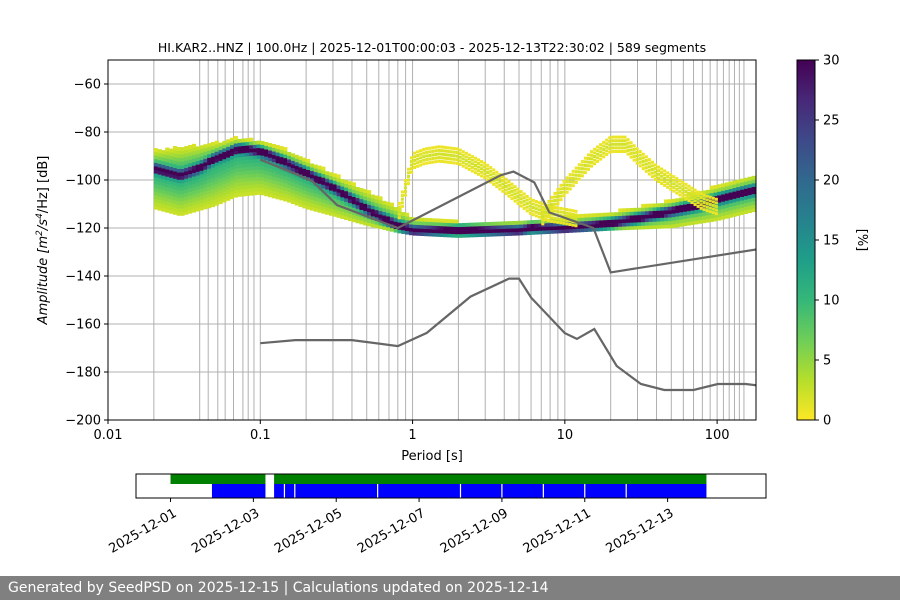  I want to click on x-tick-label: 0.01, so click(108, 435).